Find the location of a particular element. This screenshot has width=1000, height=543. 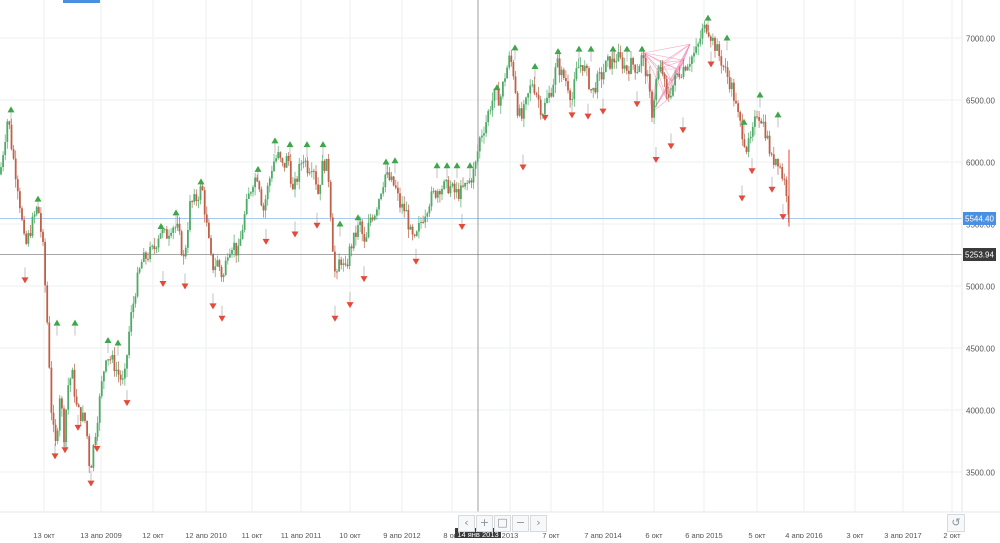

x-tick-label: 13 апр 2009 is located at coordinates (101, 534).